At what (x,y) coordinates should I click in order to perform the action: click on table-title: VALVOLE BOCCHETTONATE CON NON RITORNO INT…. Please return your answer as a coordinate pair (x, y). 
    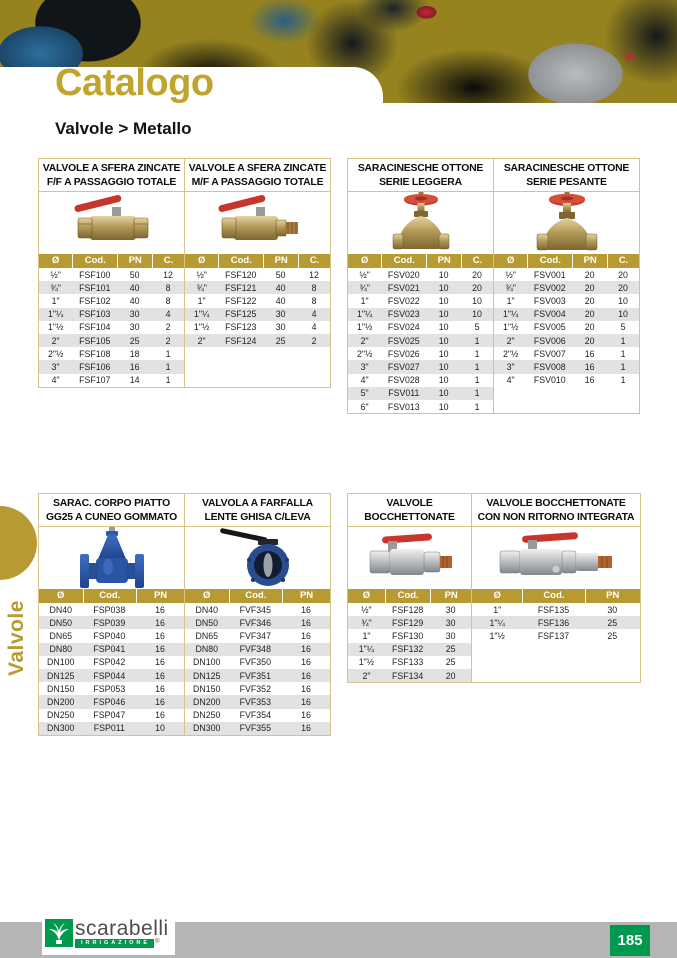
    Looking at the image, I should click on (556, 511).